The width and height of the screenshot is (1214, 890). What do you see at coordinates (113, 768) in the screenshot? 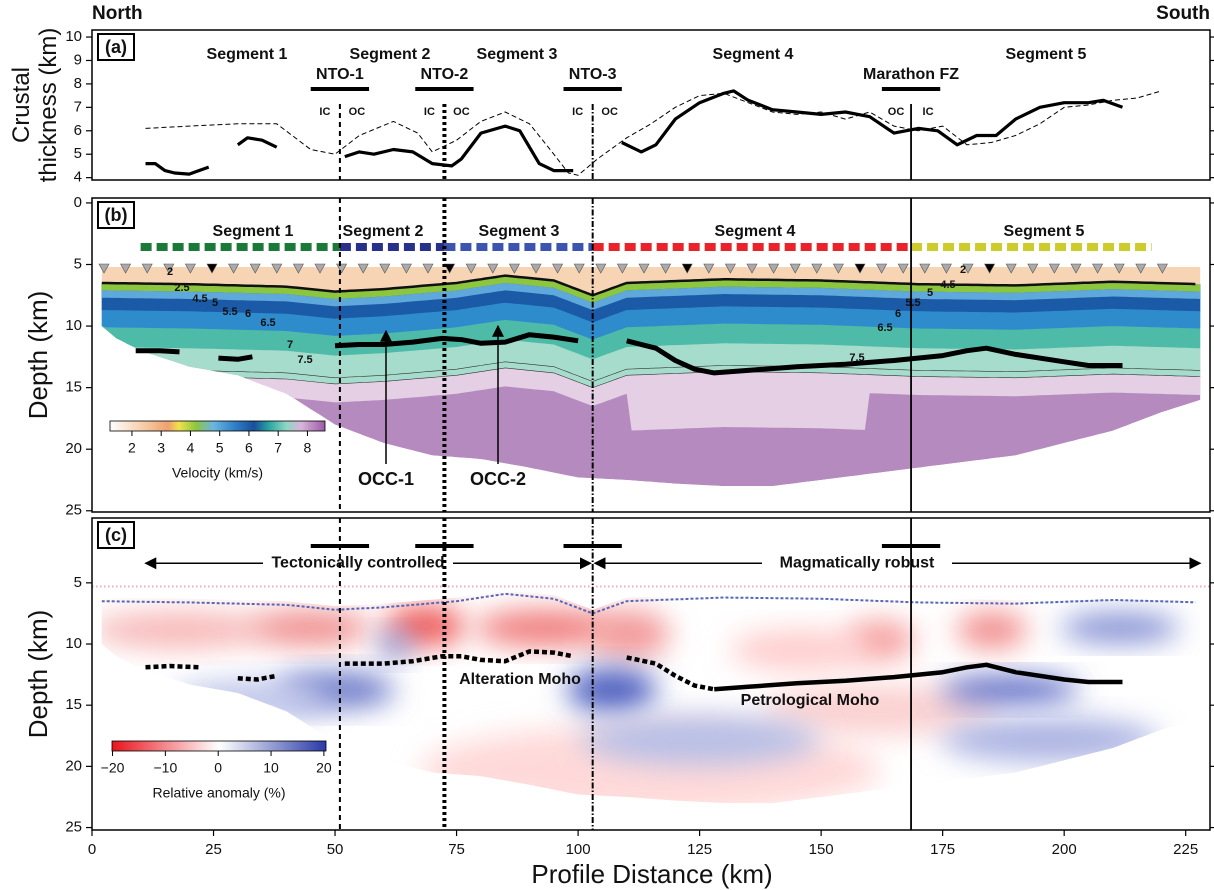
I see `colorbar-tick-label: −20` at bounding box center [113, 768].